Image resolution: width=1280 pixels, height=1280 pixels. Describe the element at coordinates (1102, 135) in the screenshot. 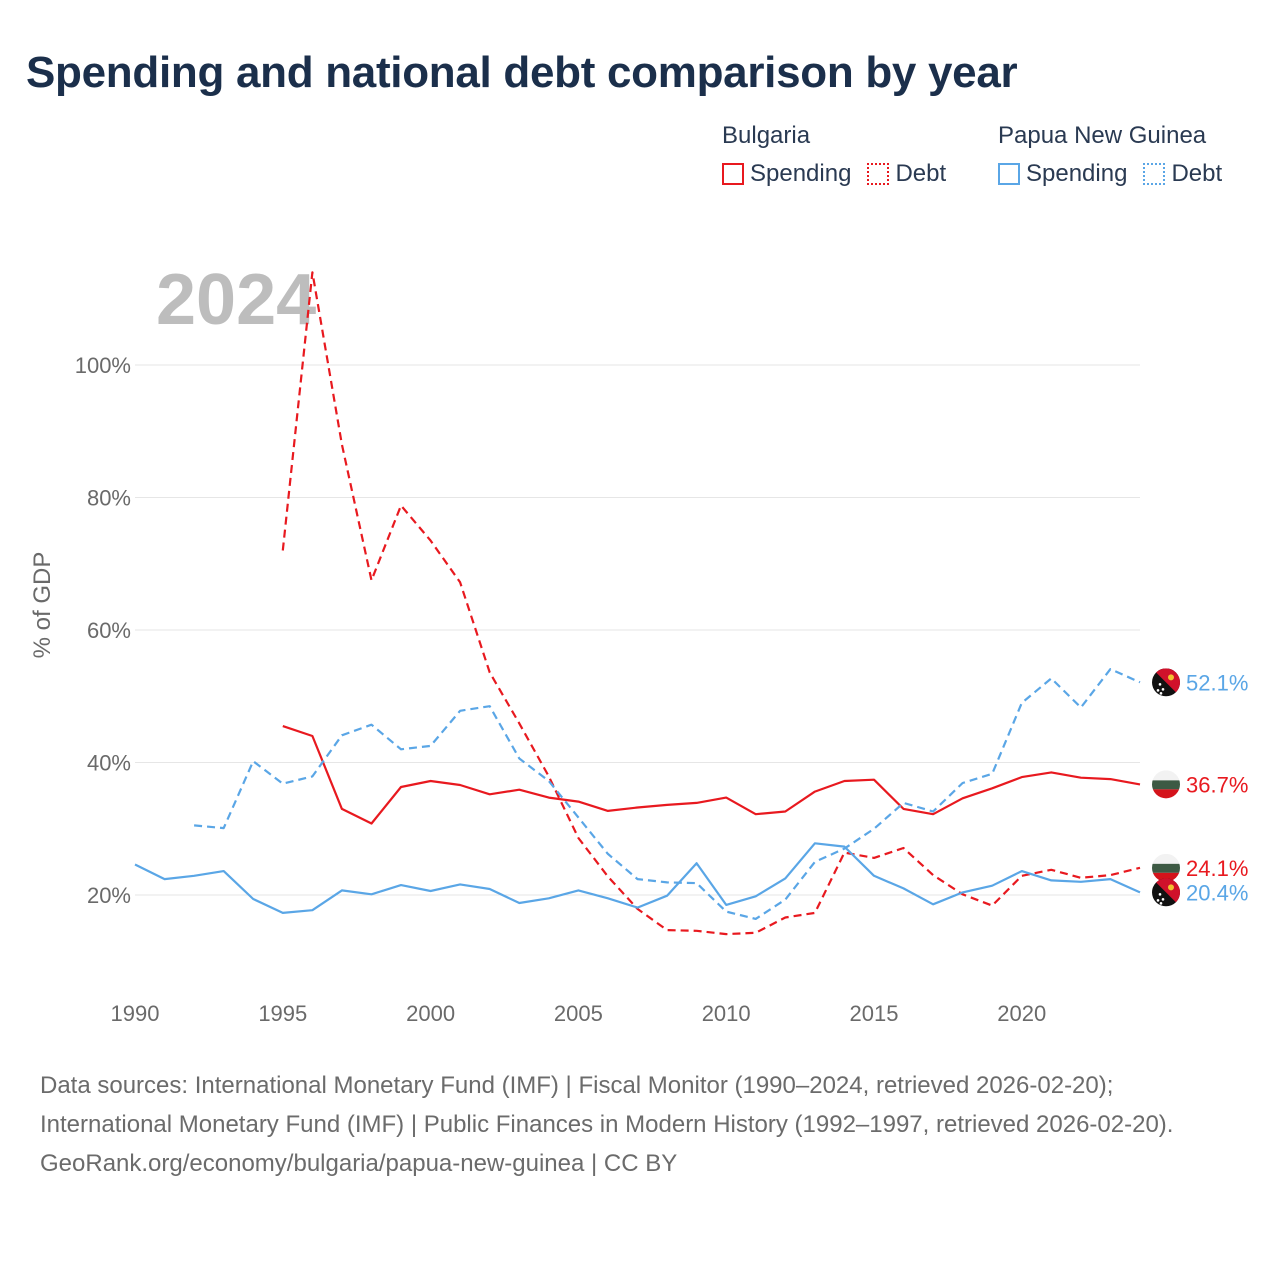

I see `legend-group-name: Papua New Guinea` at that location.